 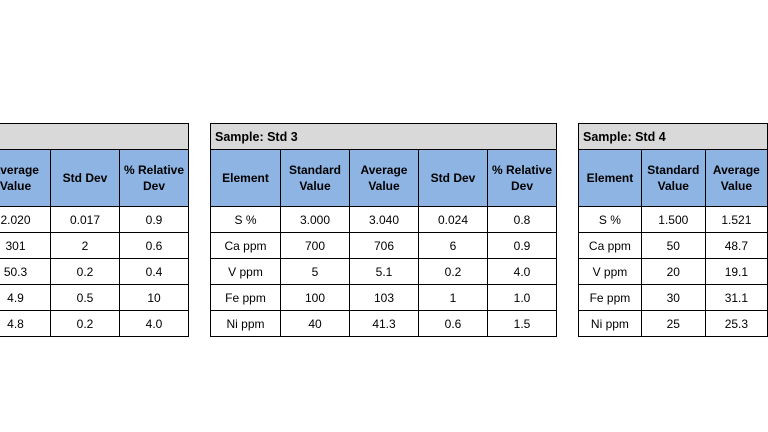 What do you see at coordinates (315, 219) in the screenshot?
I see `table-cell: 3.000` at bounding box center [315, 219].